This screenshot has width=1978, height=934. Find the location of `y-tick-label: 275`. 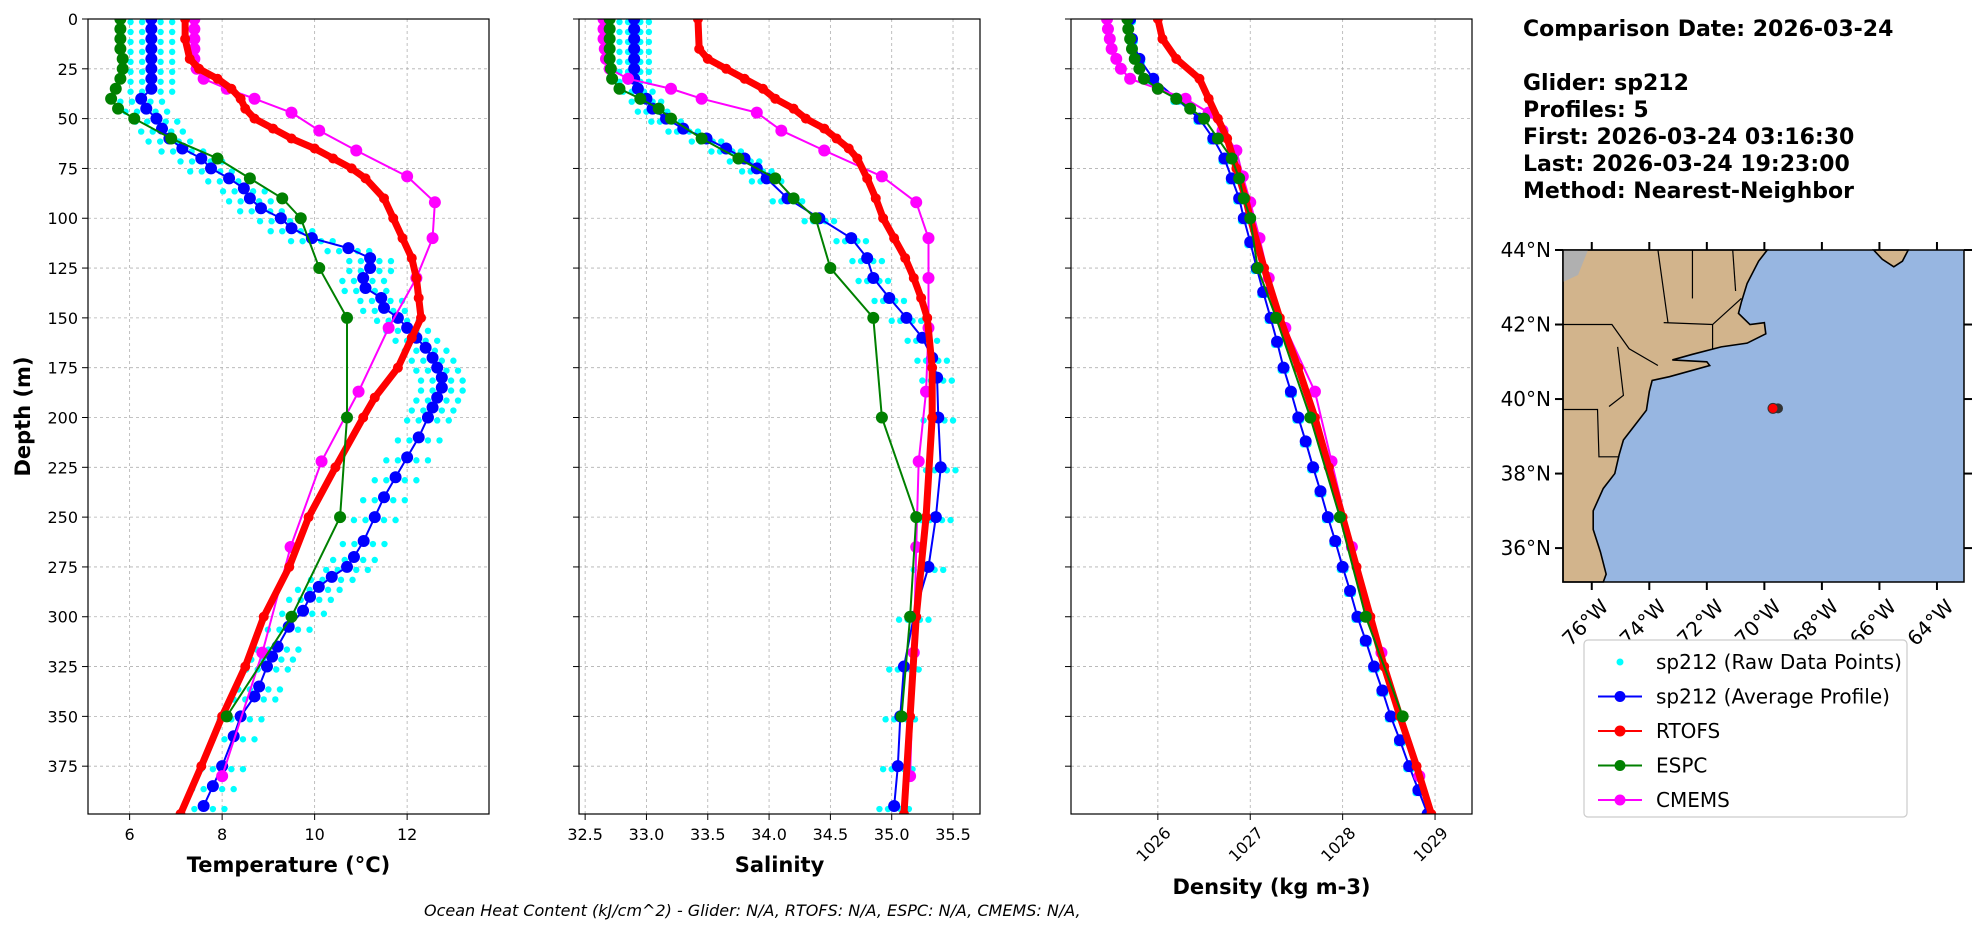

y-tick-label: 275 is located at coordinates (62, 567).